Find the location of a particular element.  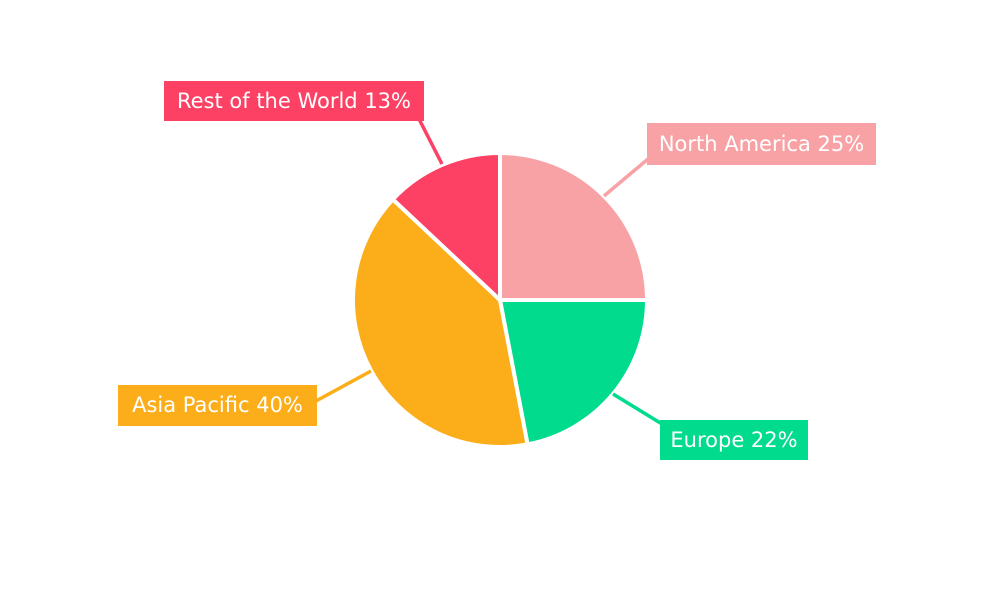

slice-label-rest-of-the-world: Rest of the World 13% is located at coordinates (294, 101).